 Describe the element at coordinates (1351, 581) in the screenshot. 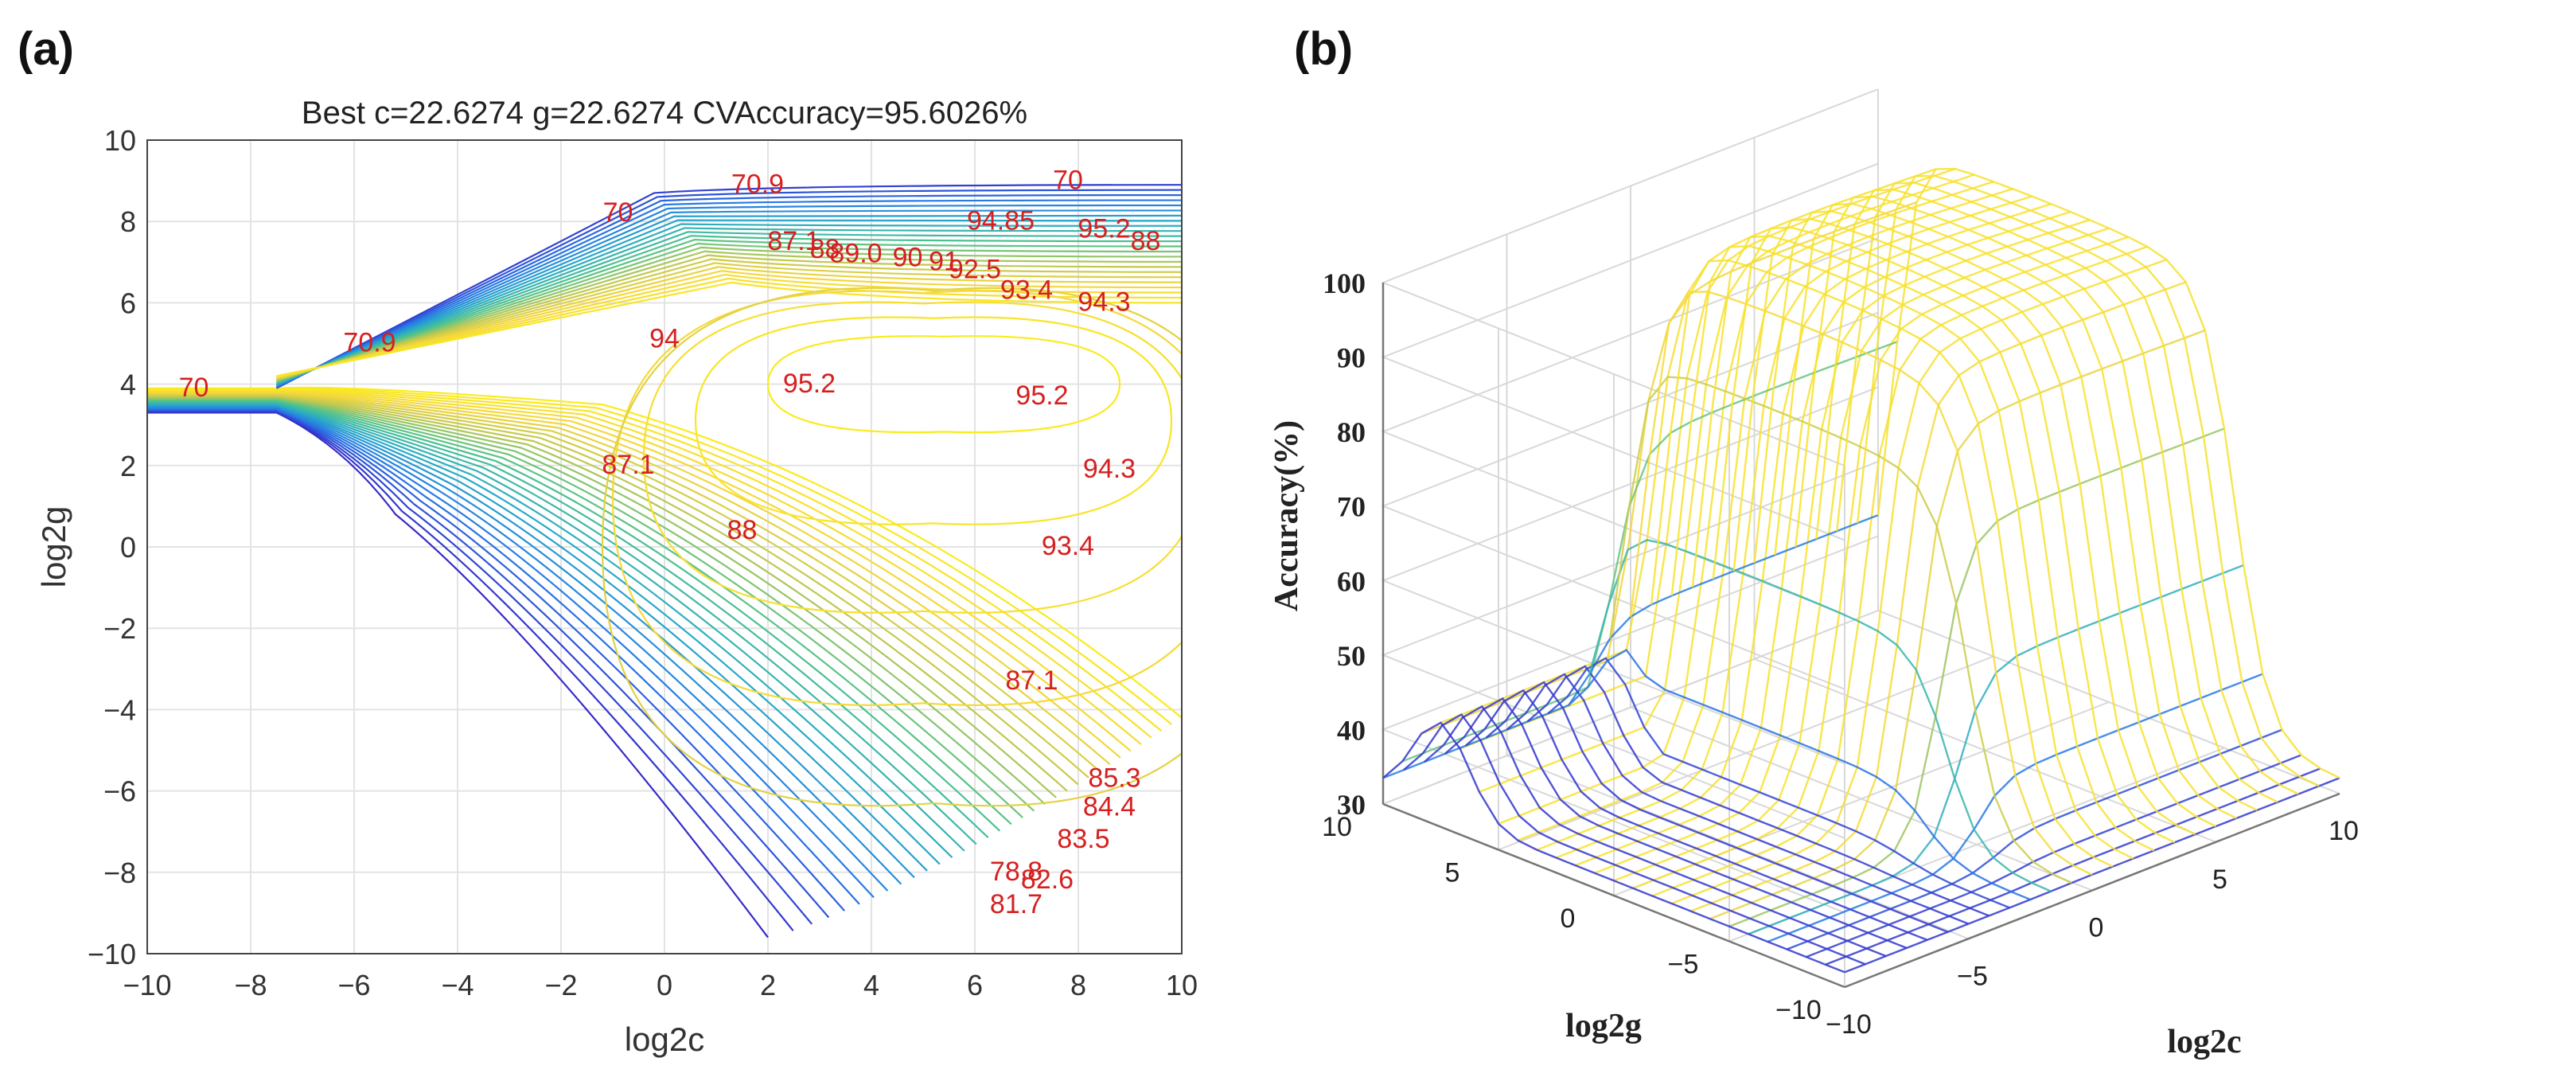

I see `z-tick-label: 60` at that location.